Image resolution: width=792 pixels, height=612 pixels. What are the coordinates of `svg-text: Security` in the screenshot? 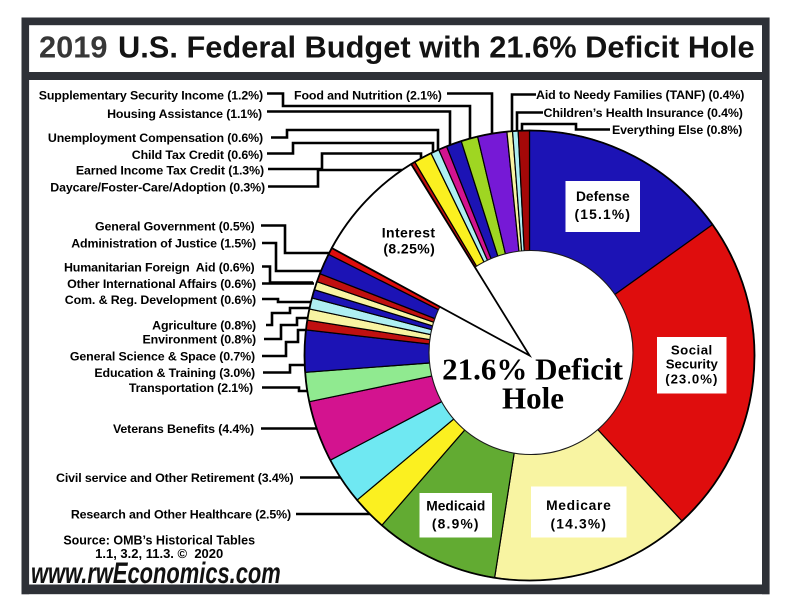 It's located at (692, 364).